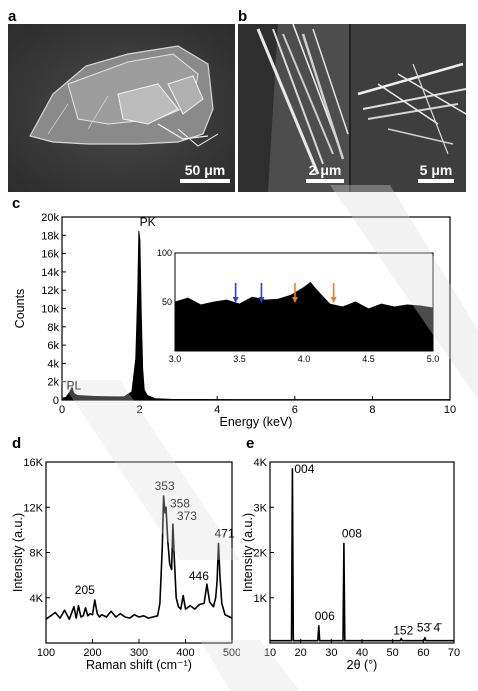  I want to click on chart-c-ytick-label: 18k, so click(50, 236).